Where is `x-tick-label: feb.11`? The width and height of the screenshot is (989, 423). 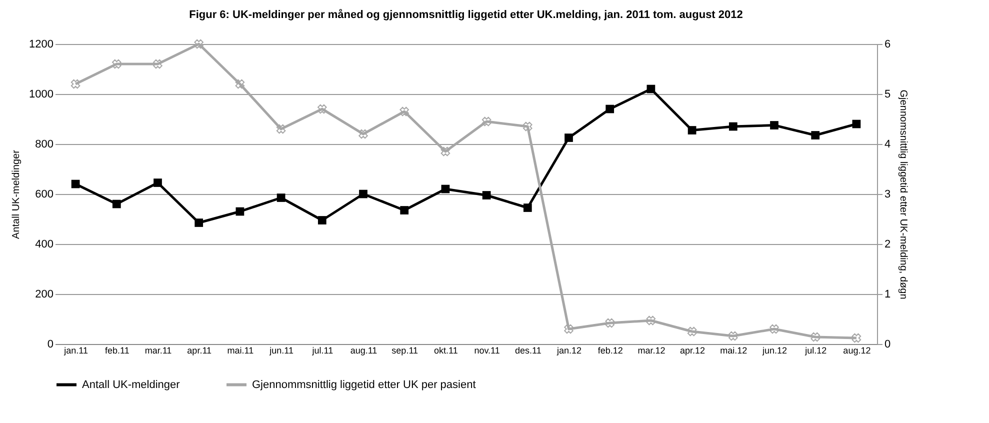
x-tick-label: feb.11 is located at coordinates (117, 351).